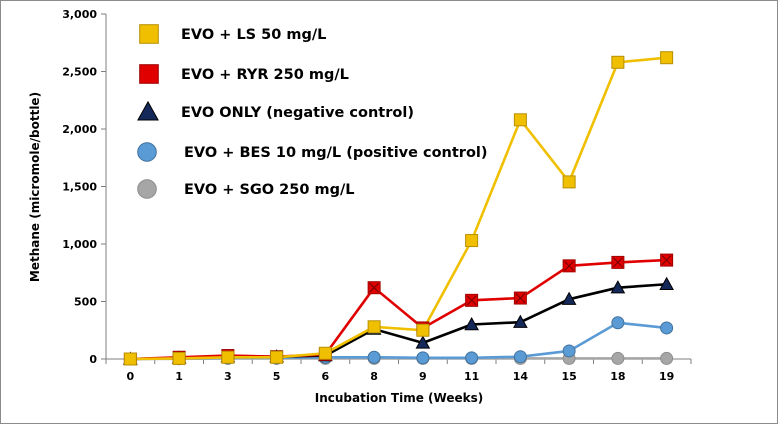  What do you see at coordinates (265, 75) in the screenshot?
I see `legend-label: EVO + RYR 250 mg/L` at bounding box center [265, 75].